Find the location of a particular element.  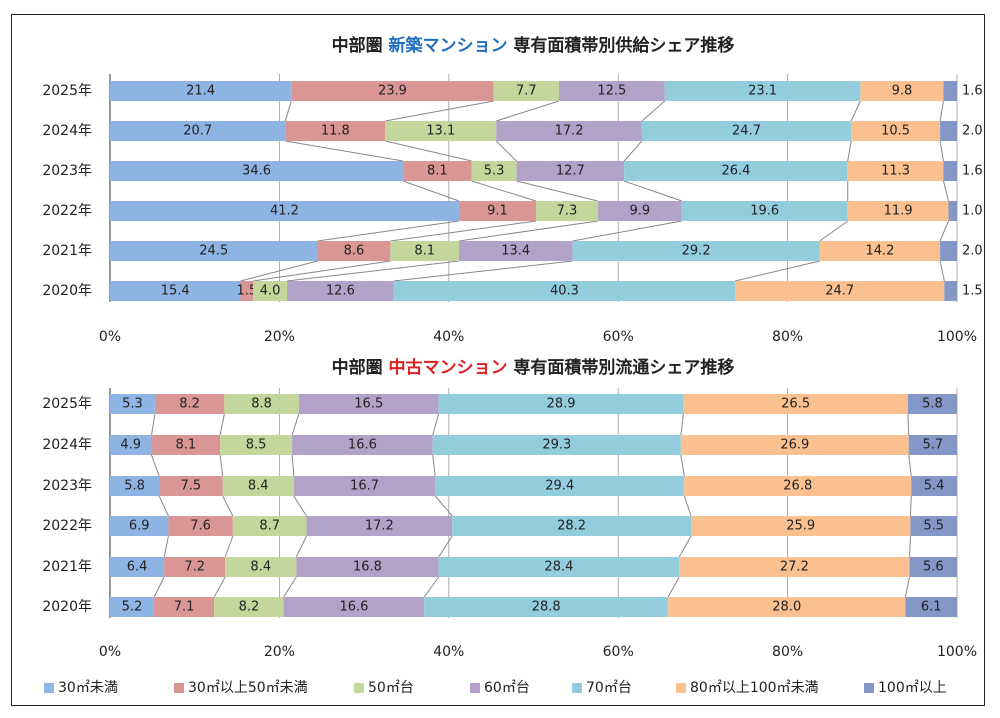

data-label: 11.9 is located at coordinates (898, 211).